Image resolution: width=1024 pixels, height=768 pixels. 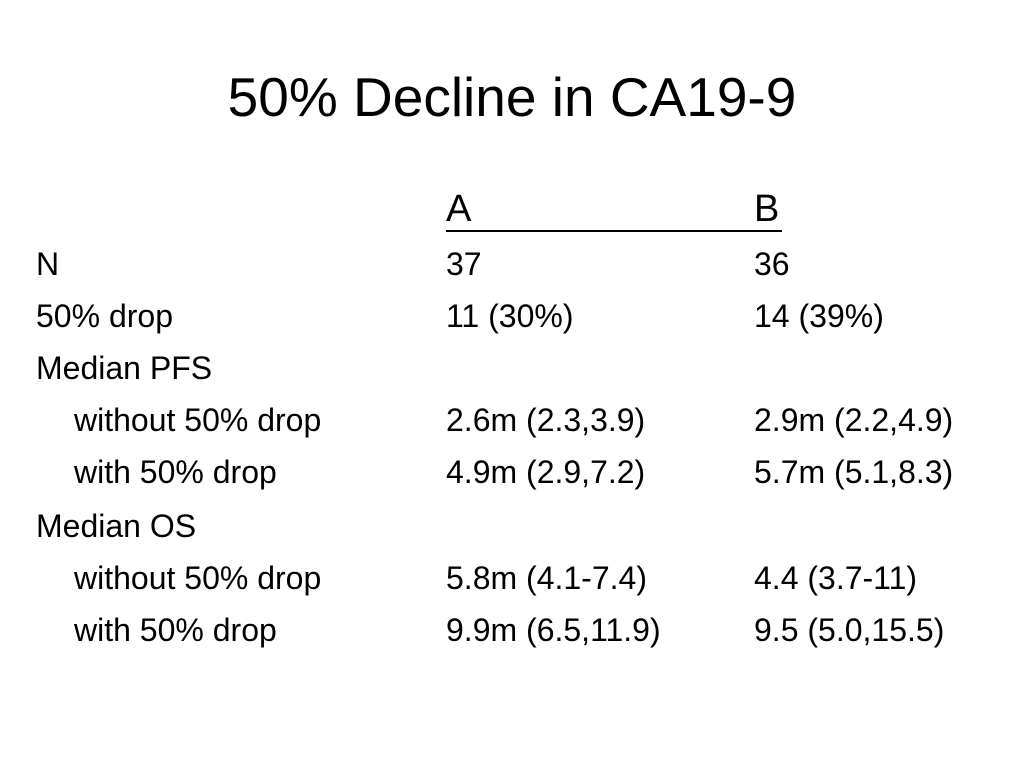 What do you see at coordinates (614, 231) in the screenshot?
I see `header-underline` at bounding box center [614, 231].